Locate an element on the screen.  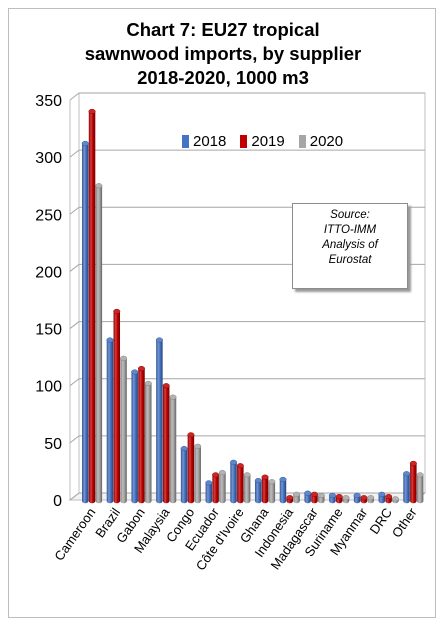
legend-swatch-2018 is located at coordinates (185, 141).